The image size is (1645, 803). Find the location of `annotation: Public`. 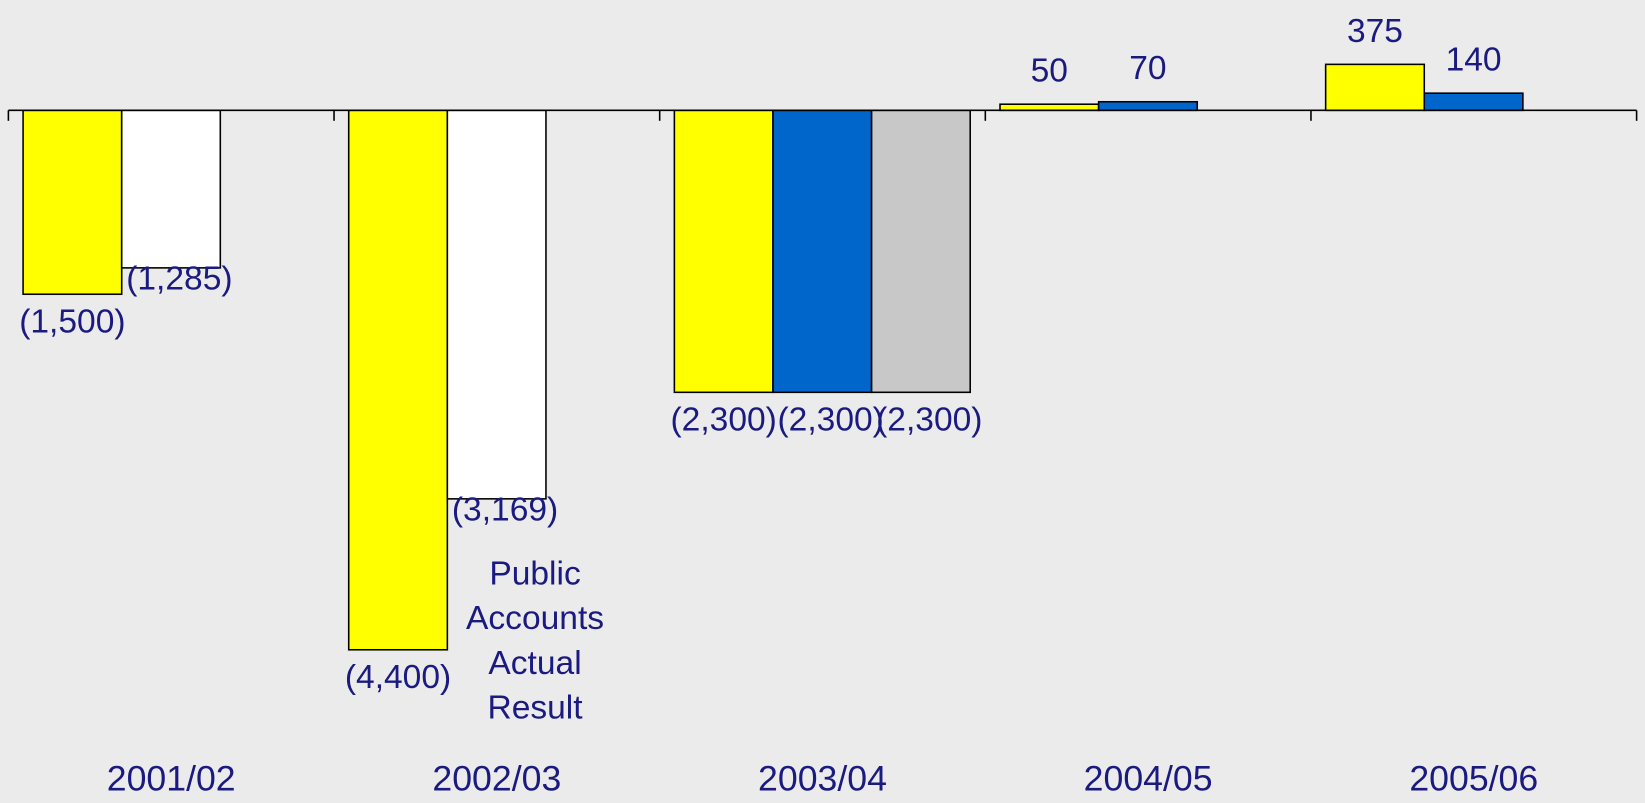

annotation: Public is located at coordinates (534, 573).